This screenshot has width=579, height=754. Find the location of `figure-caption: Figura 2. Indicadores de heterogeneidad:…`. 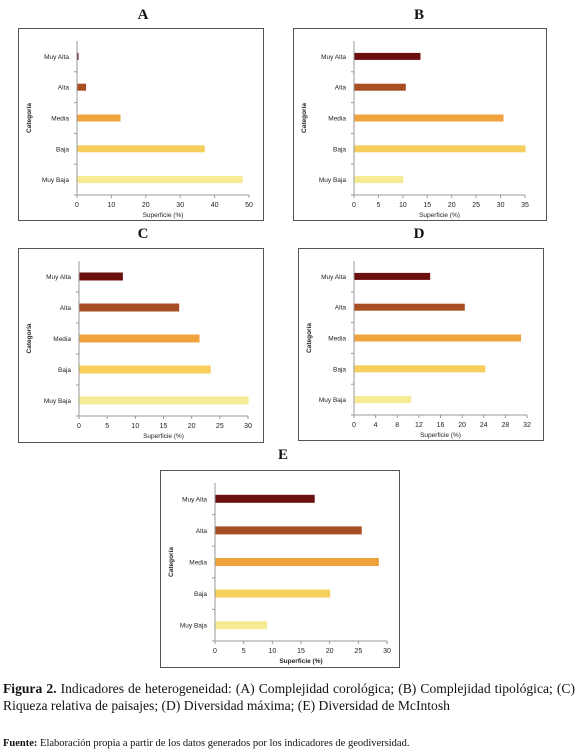

figure-caption: Figura 2. Indicadores de heterogeneidad:… is located at coordinates (289, 697).